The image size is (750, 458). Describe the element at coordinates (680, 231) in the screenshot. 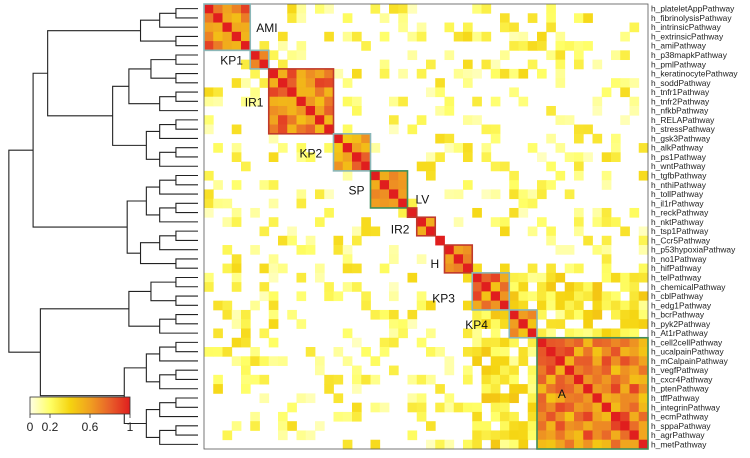

I see `row-label: h_tsp1Pathway` at that location.